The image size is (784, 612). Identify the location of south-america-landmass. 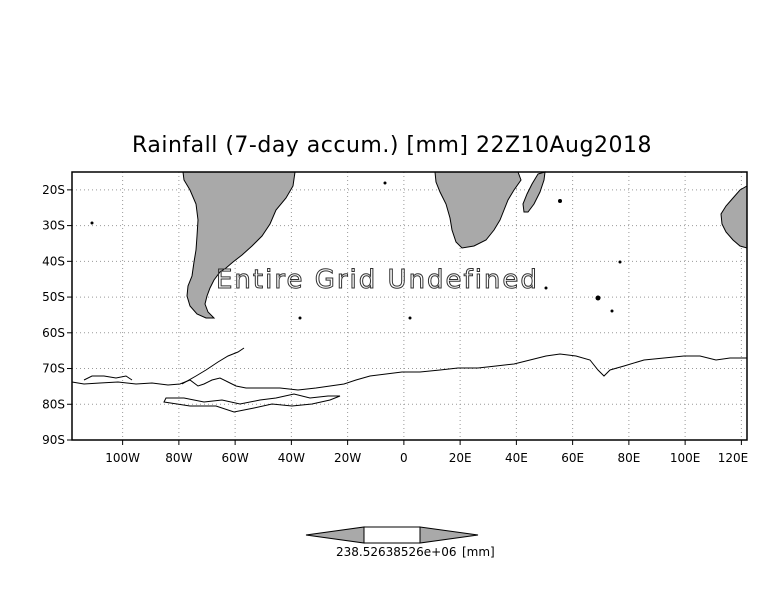
(239, 245).